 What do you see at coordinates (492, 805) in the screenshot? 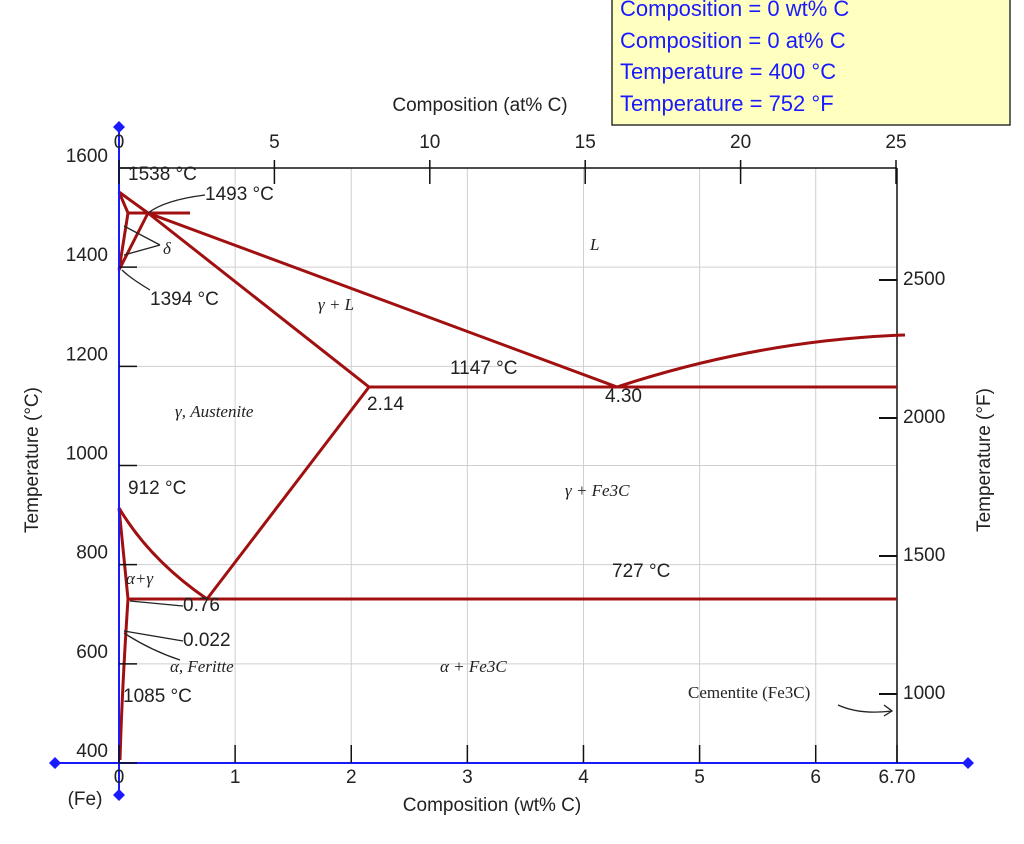
I see `bottom-axis-title: Composition (wt% C)` at bounding box center [492, 805].